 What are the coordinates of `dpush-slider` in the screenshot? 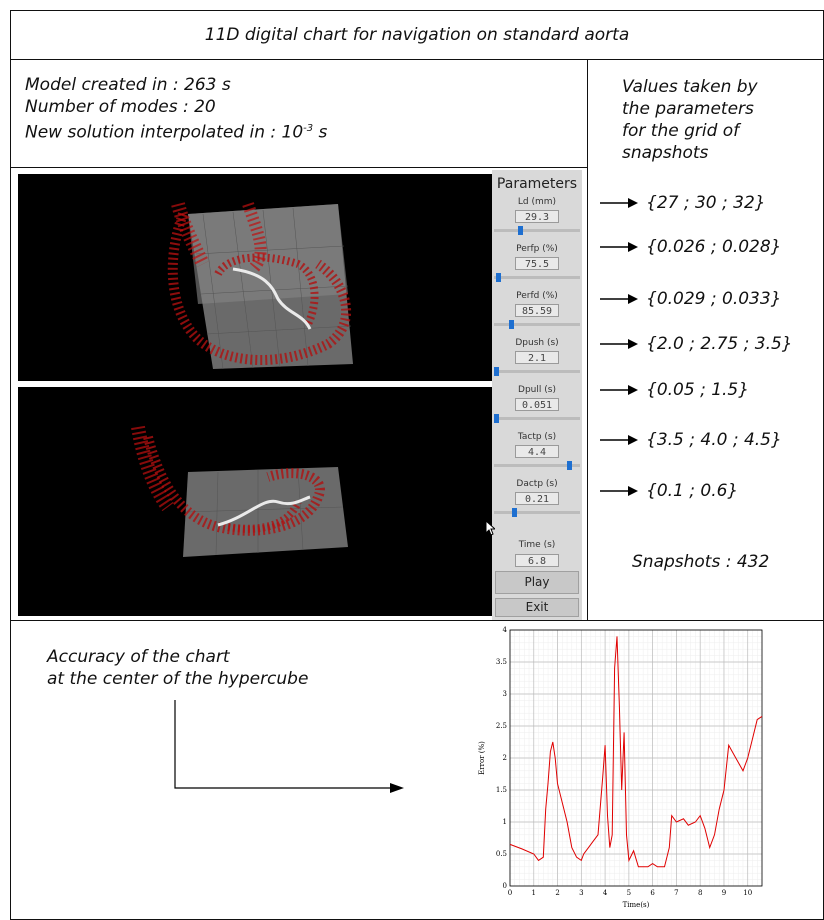 It's located at (537, 371).